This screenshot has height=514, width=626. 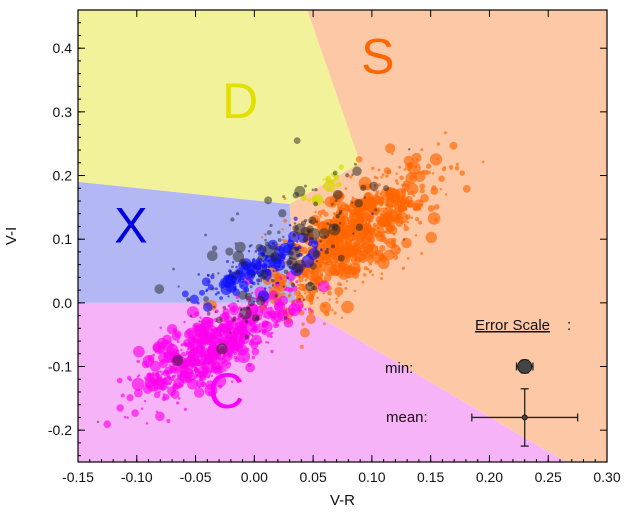 What do you see at coordinates (11, 236) in the screenshot?
I see `y-axis-label: V-I` at bounding box center [11, 236].